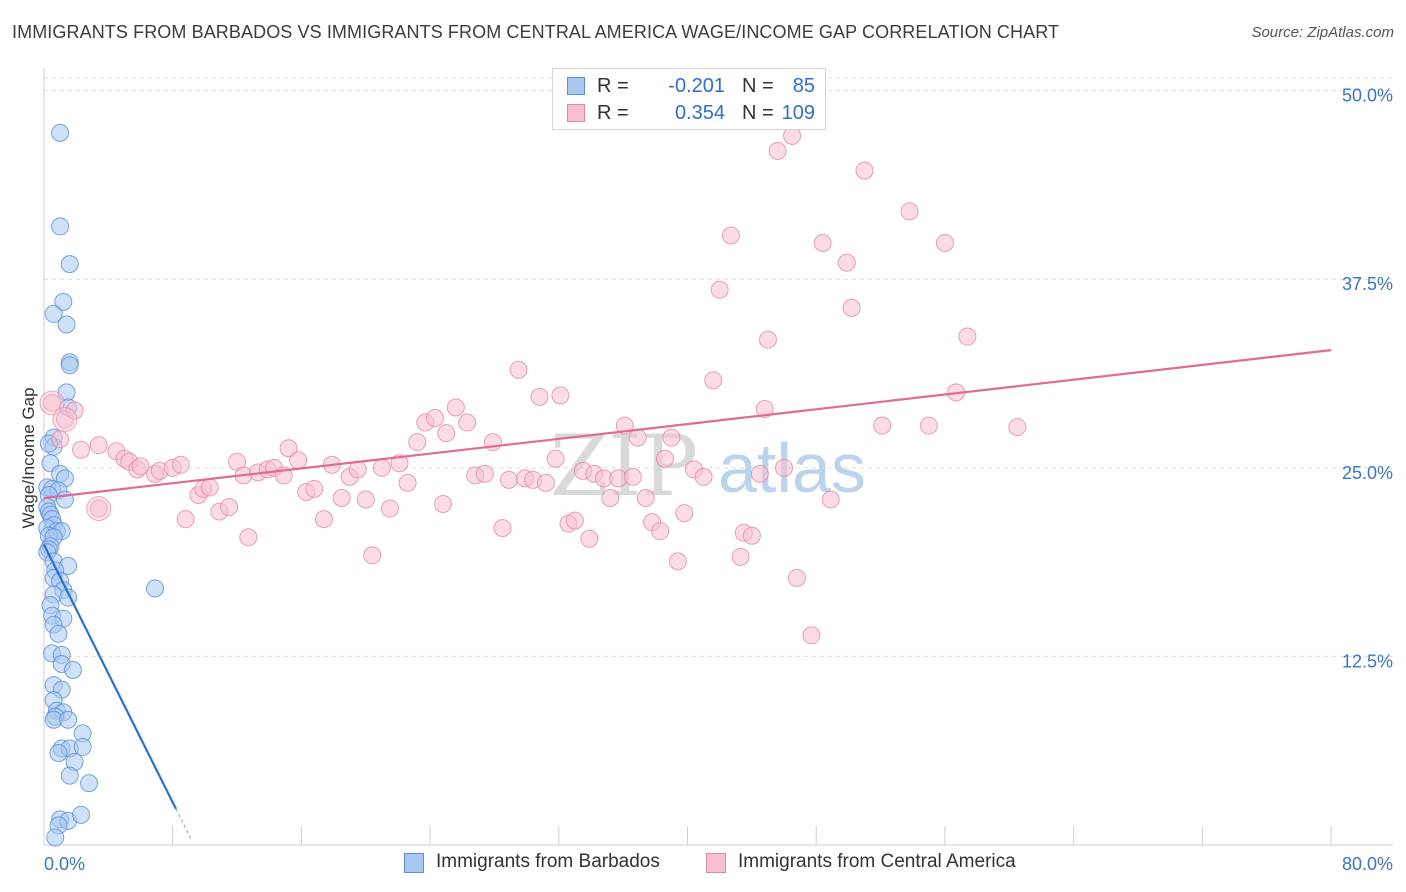 This screenshot has height=892, width=1406. Describe the element at coordinates (798, 113) in the screenshot. I see `legend-n-value: 109` at that location.